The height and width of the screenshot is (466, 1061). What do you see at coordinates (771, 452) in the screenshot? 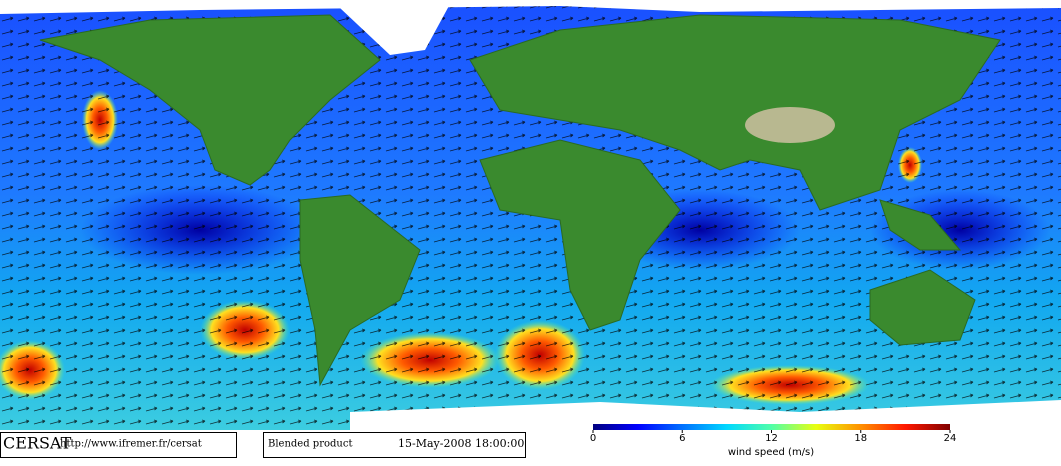
I see `colorbar-label: wind speed (m/s)` at bounding box center [771, 452].